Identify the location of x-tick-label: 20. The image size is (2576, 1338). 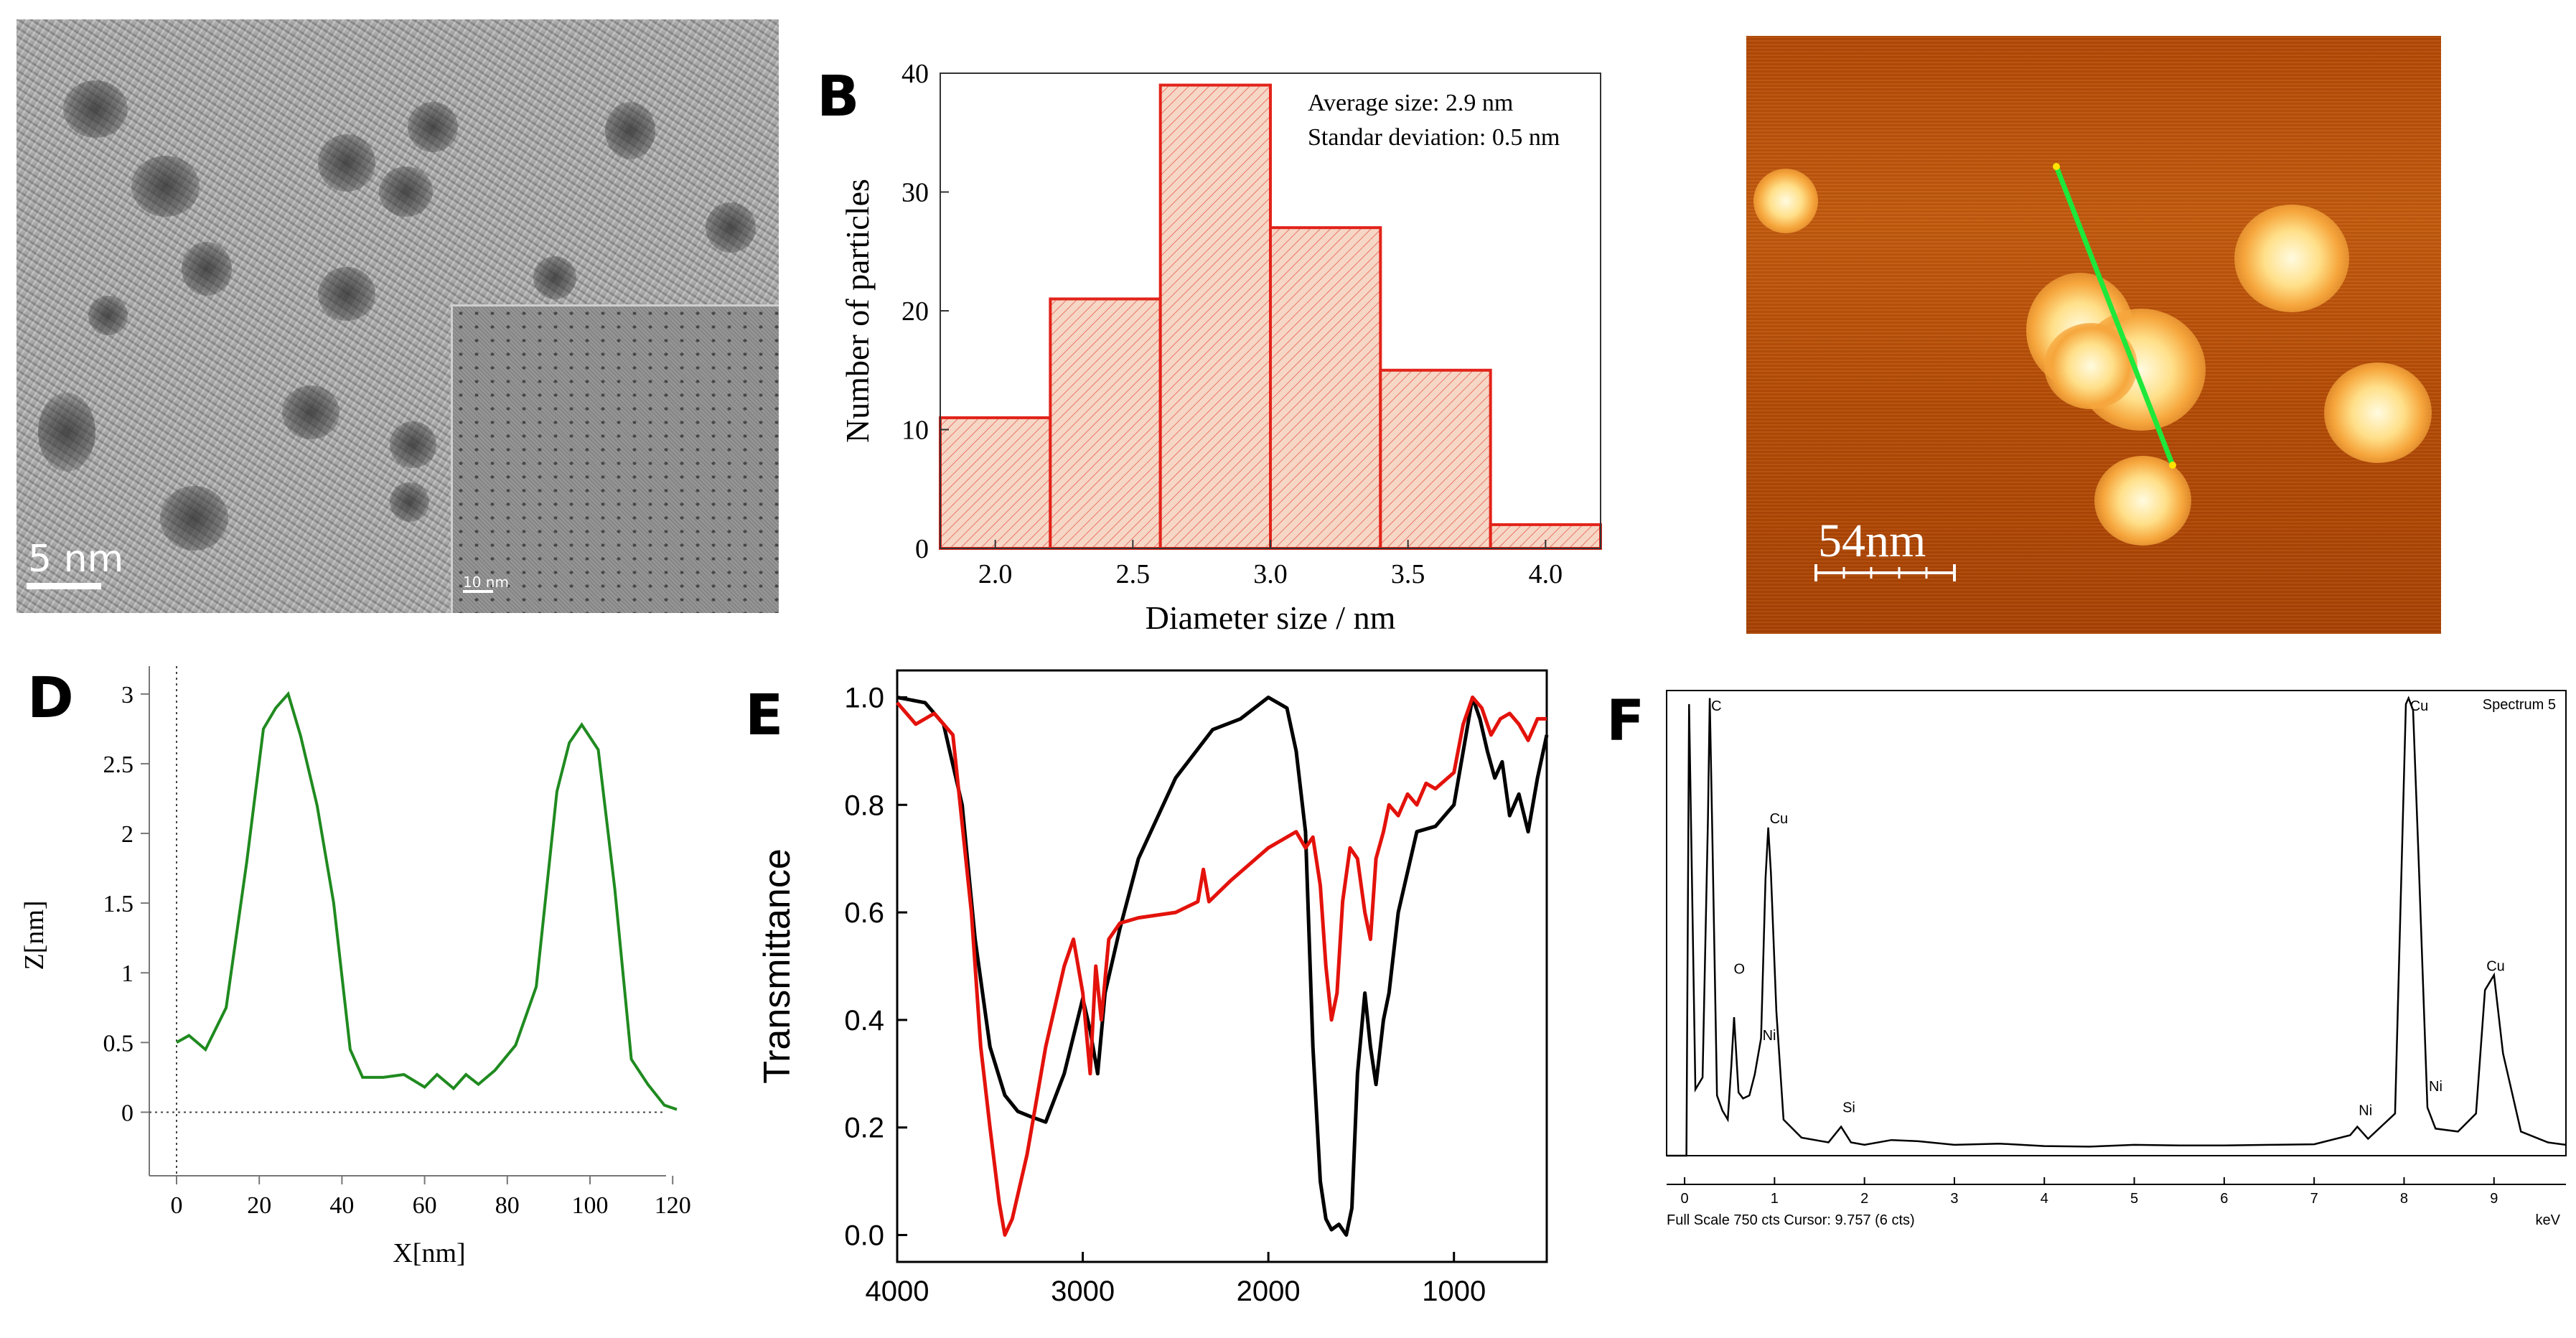
(259, 1205).